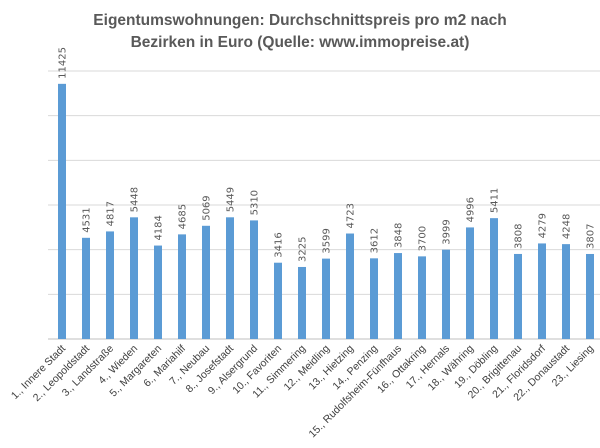  I want to click on data-label: 4279, so click(543, 225).